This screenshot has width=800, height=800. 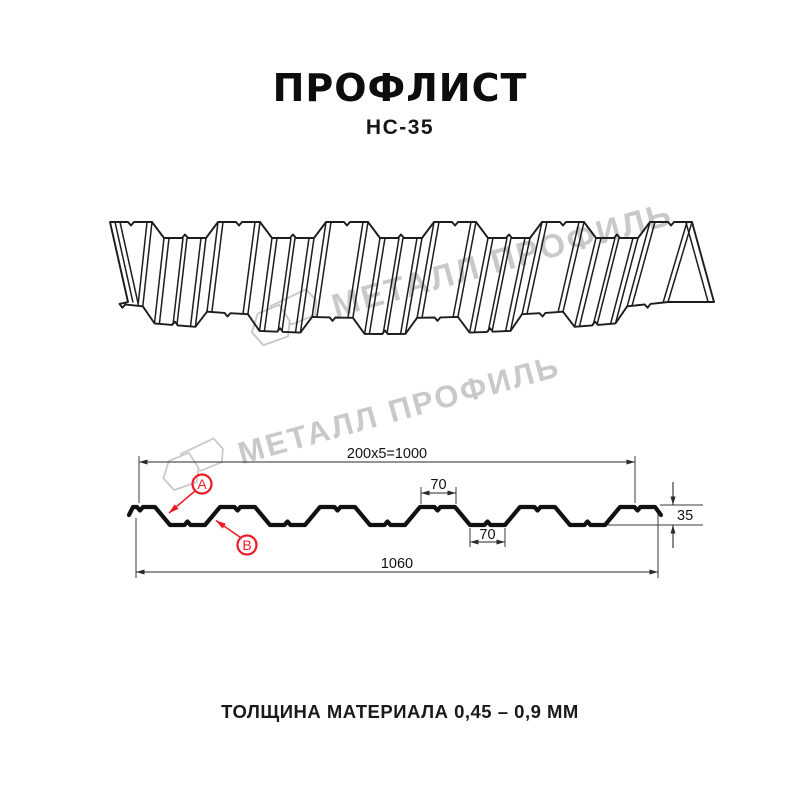 What do you see at coordinates (397, 545) in the screenshot?
I see `dim-overall-width: 1060` at bounding box center [397, 545].